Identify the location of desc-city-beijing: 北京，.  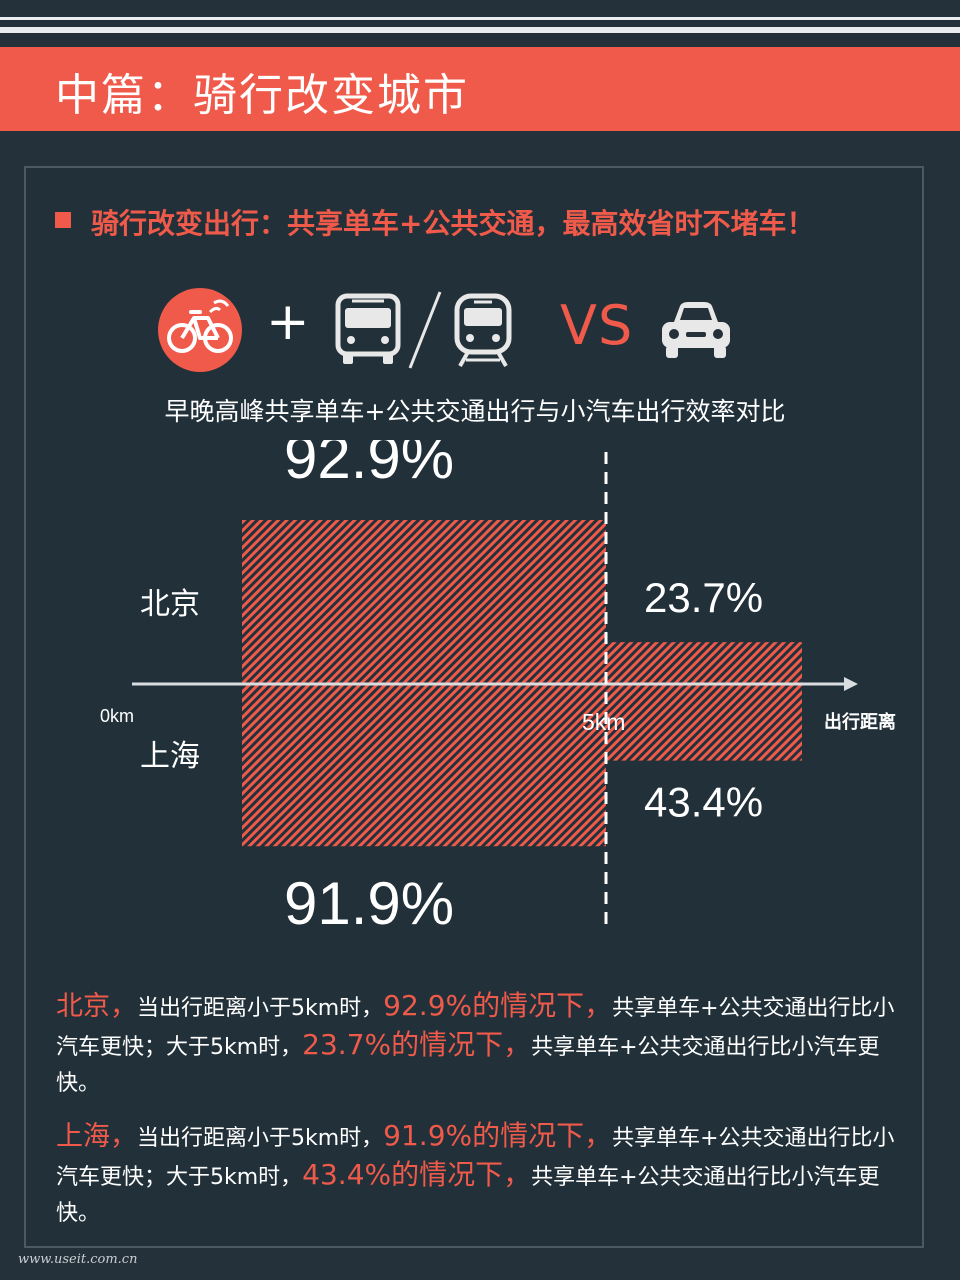
(96, 1006).